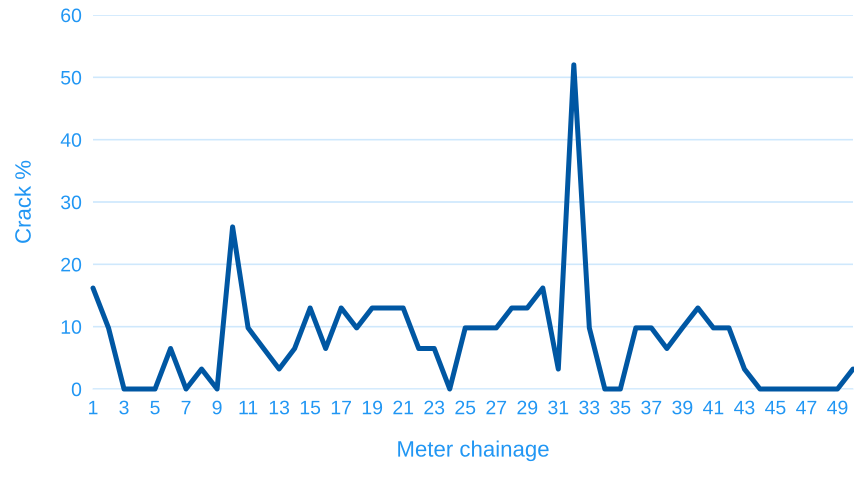  Describe the element at coordinates (186, 407) in the screenshot. I see `x-tick-label: 7` at that location.